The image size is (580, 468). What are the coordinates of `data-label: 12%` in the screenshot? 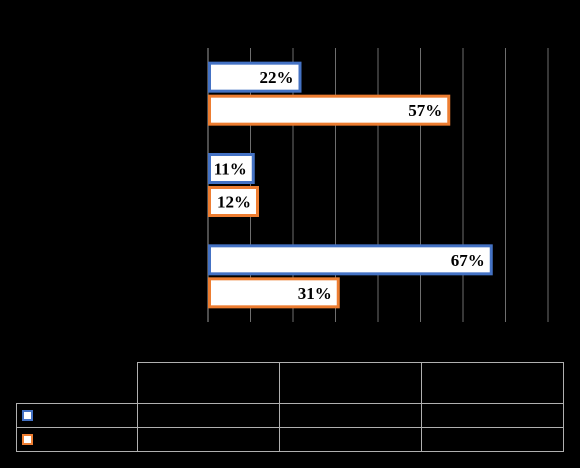 It's located at (234, 202).